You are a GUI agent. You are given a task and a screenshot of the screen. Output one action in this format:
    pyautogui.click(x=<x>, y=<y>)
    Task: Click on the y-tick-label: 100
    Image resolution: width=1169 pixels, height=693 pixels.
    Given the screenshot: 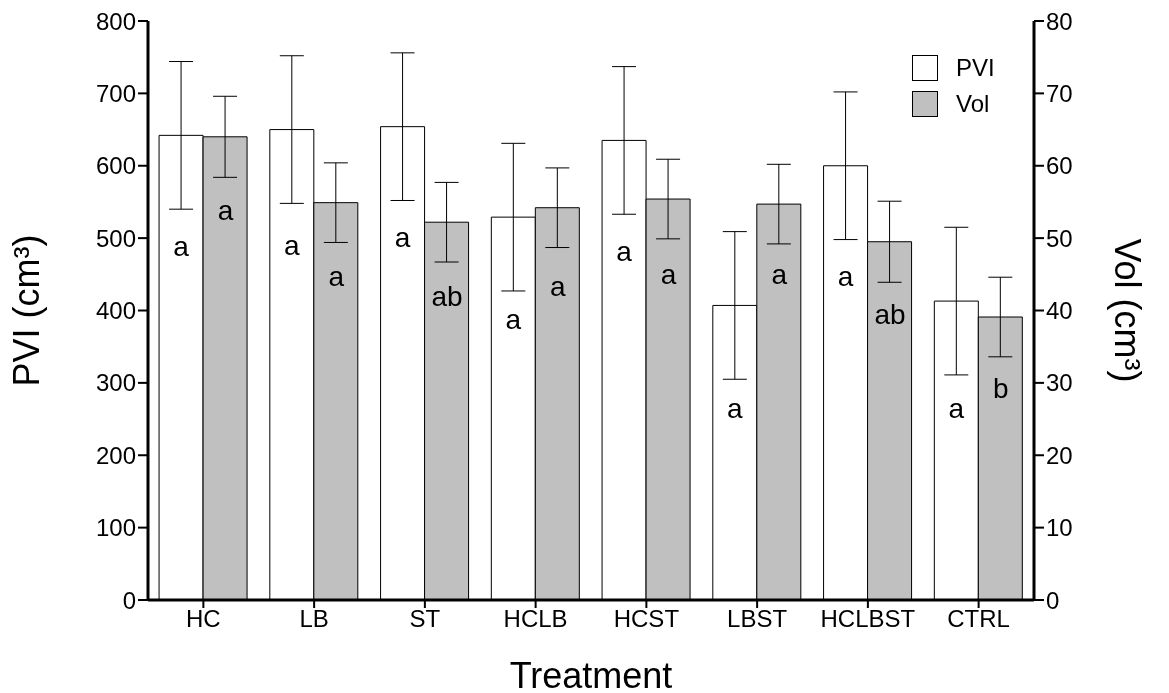 What is the action you would take?
    pyautogui.click(x=115, y=528)
    